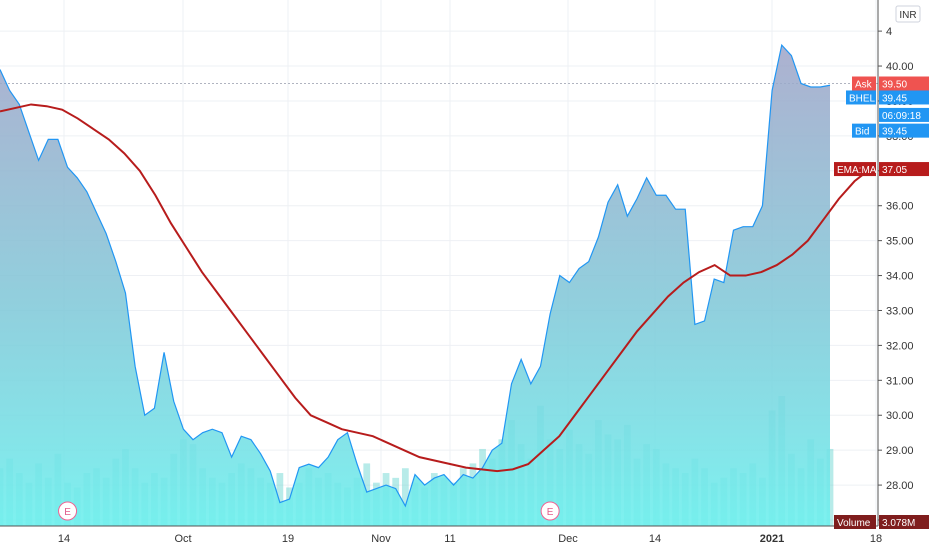  I want to click on x-tick-label: 19, so click(288, 539).